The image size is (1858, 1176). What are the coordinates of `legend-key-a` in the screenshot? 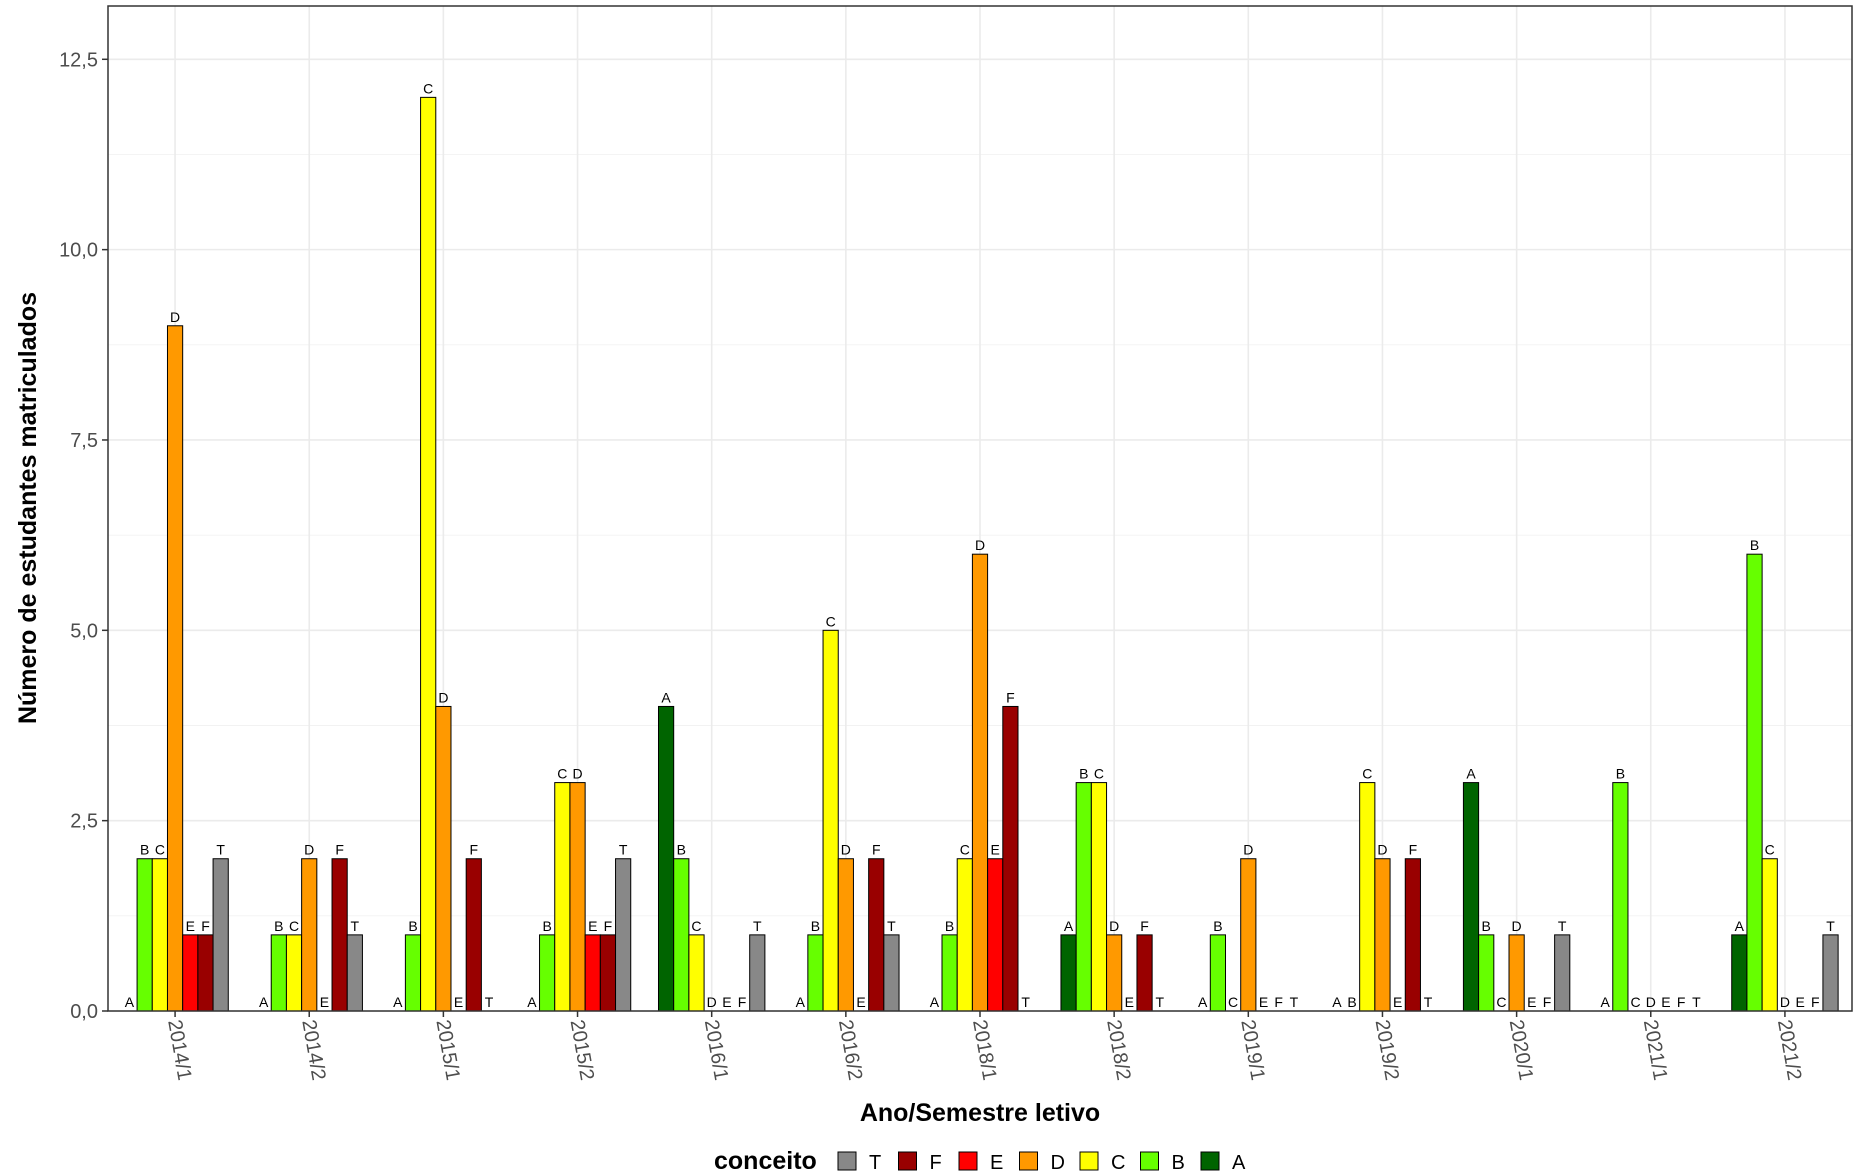 It's located at (1210, 1161).